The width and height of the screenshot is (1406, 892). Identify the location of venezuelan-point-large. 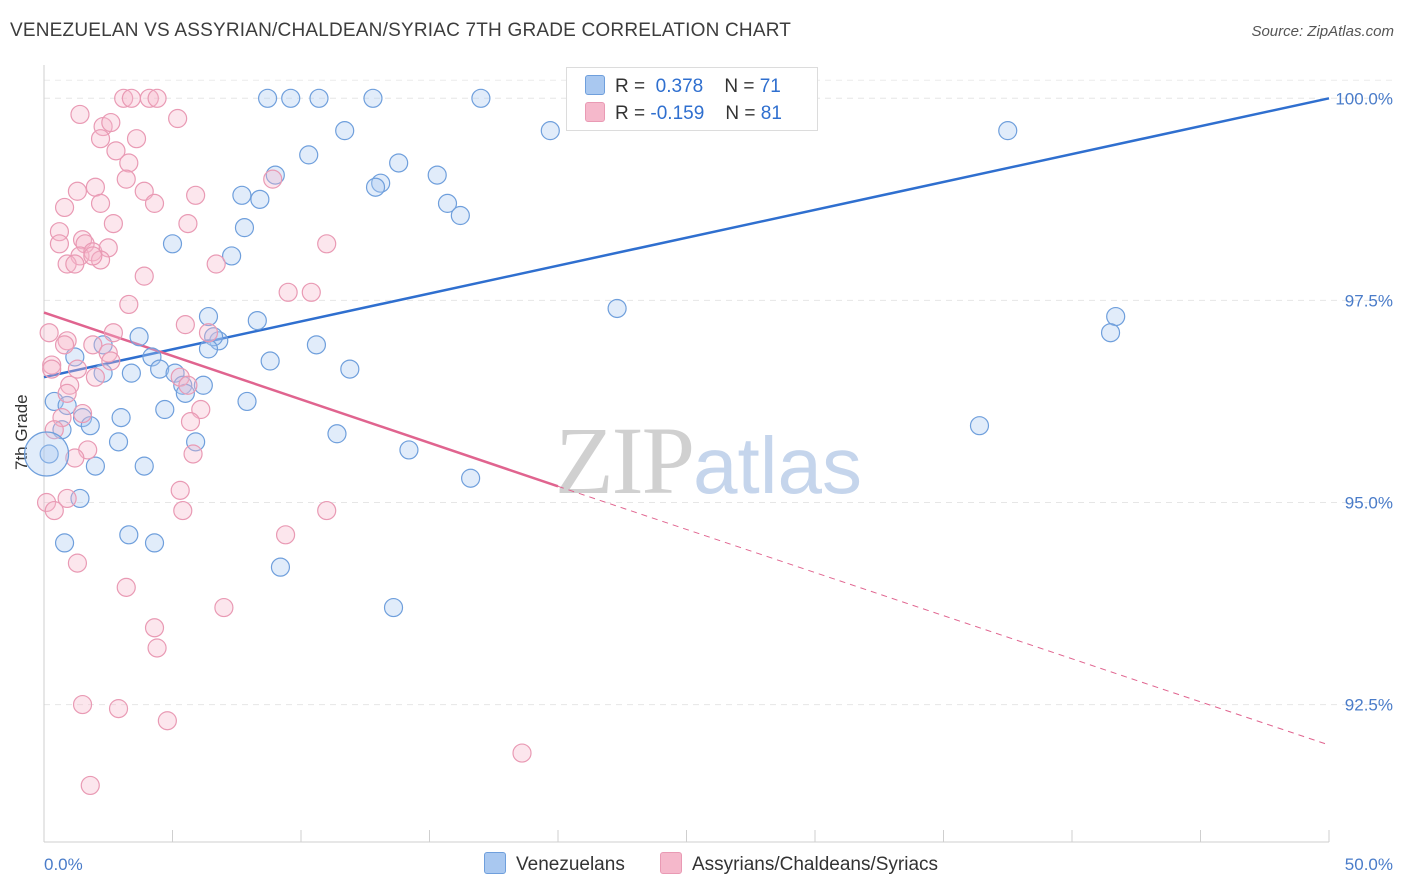
(46, 454).